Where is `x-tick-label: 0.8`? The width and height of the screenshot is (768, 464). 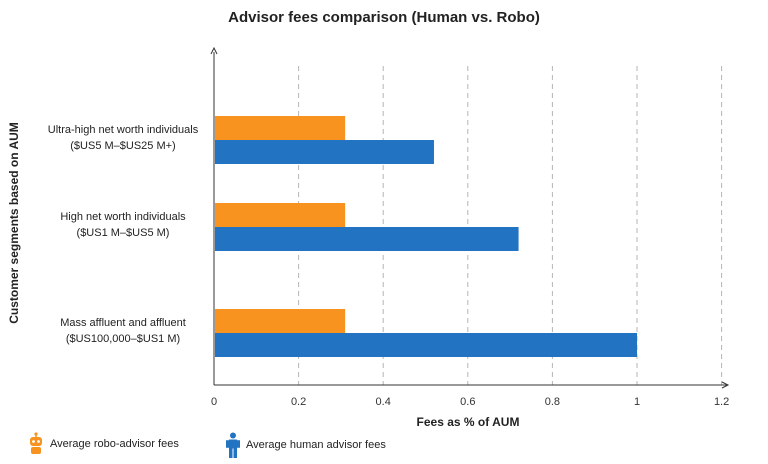 x-tick-label: 0.8 is located at coordinates (552, 402).